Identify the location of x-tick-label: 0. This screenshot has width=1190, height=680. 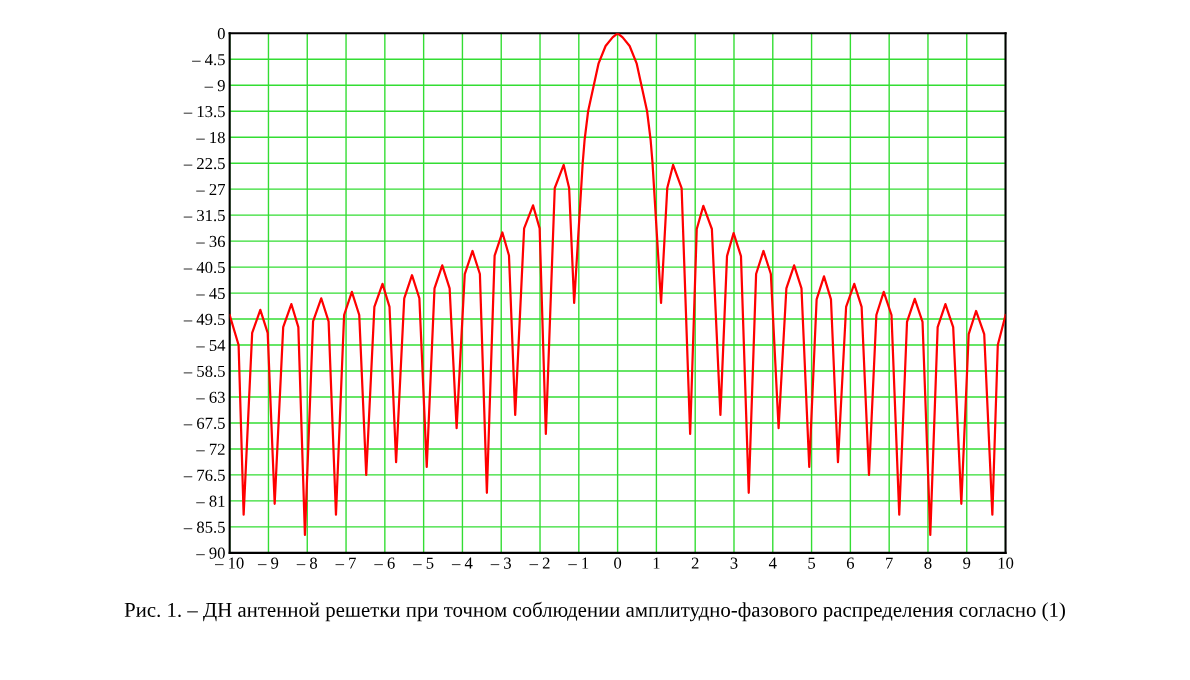
(618, 563).